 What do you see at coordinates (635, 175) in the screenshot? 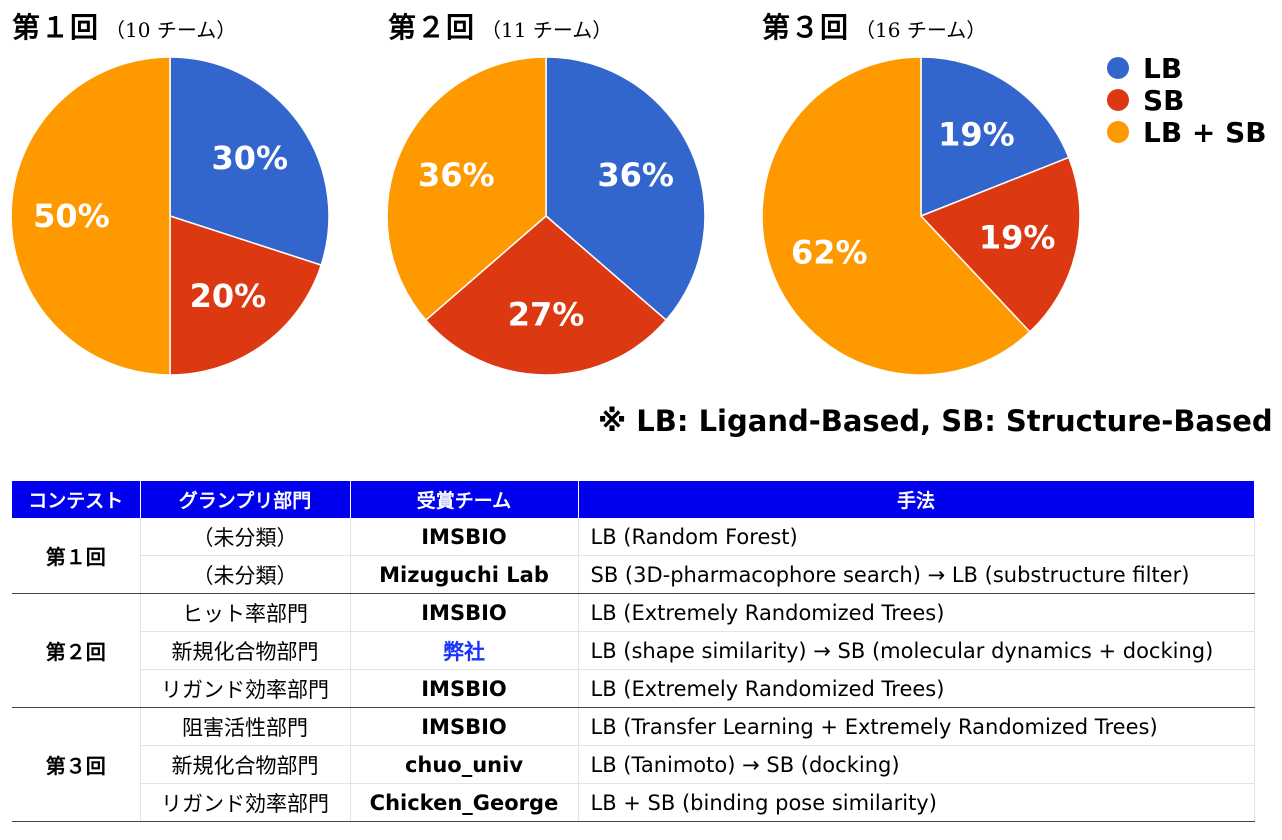
I see `pie2-label-lb: 36%` at bounding box center [635, 175].